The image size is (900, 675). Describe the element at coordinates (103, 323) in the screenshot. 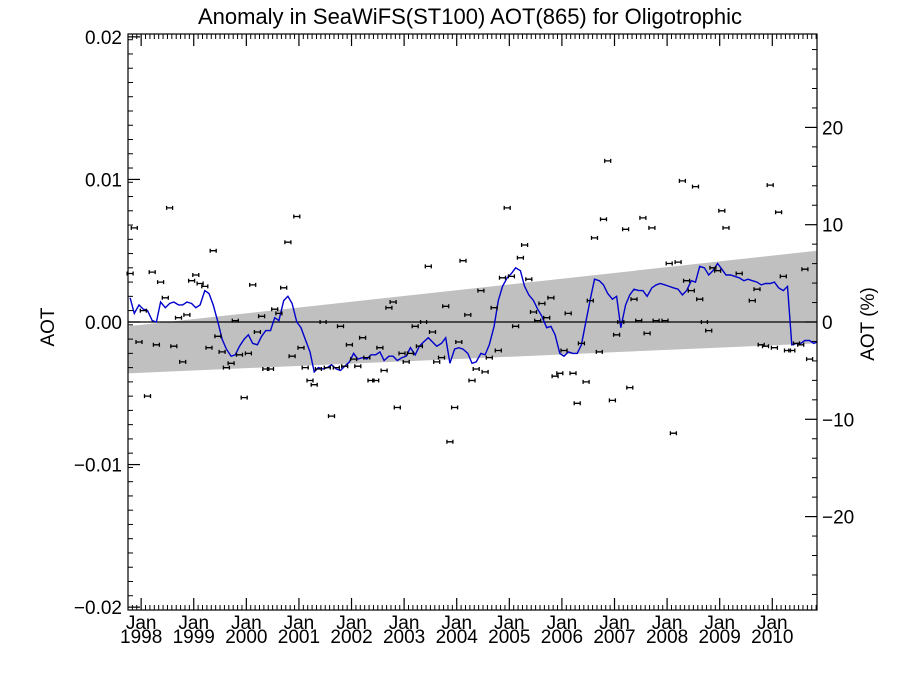

I see `y-tick-label: 0.00` at that location.